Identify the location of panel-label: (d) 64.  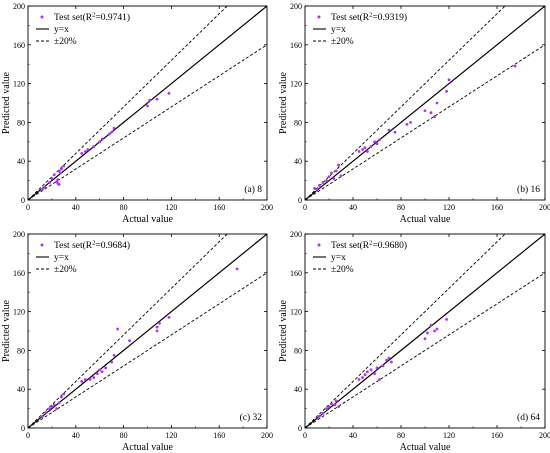
(528, 417).